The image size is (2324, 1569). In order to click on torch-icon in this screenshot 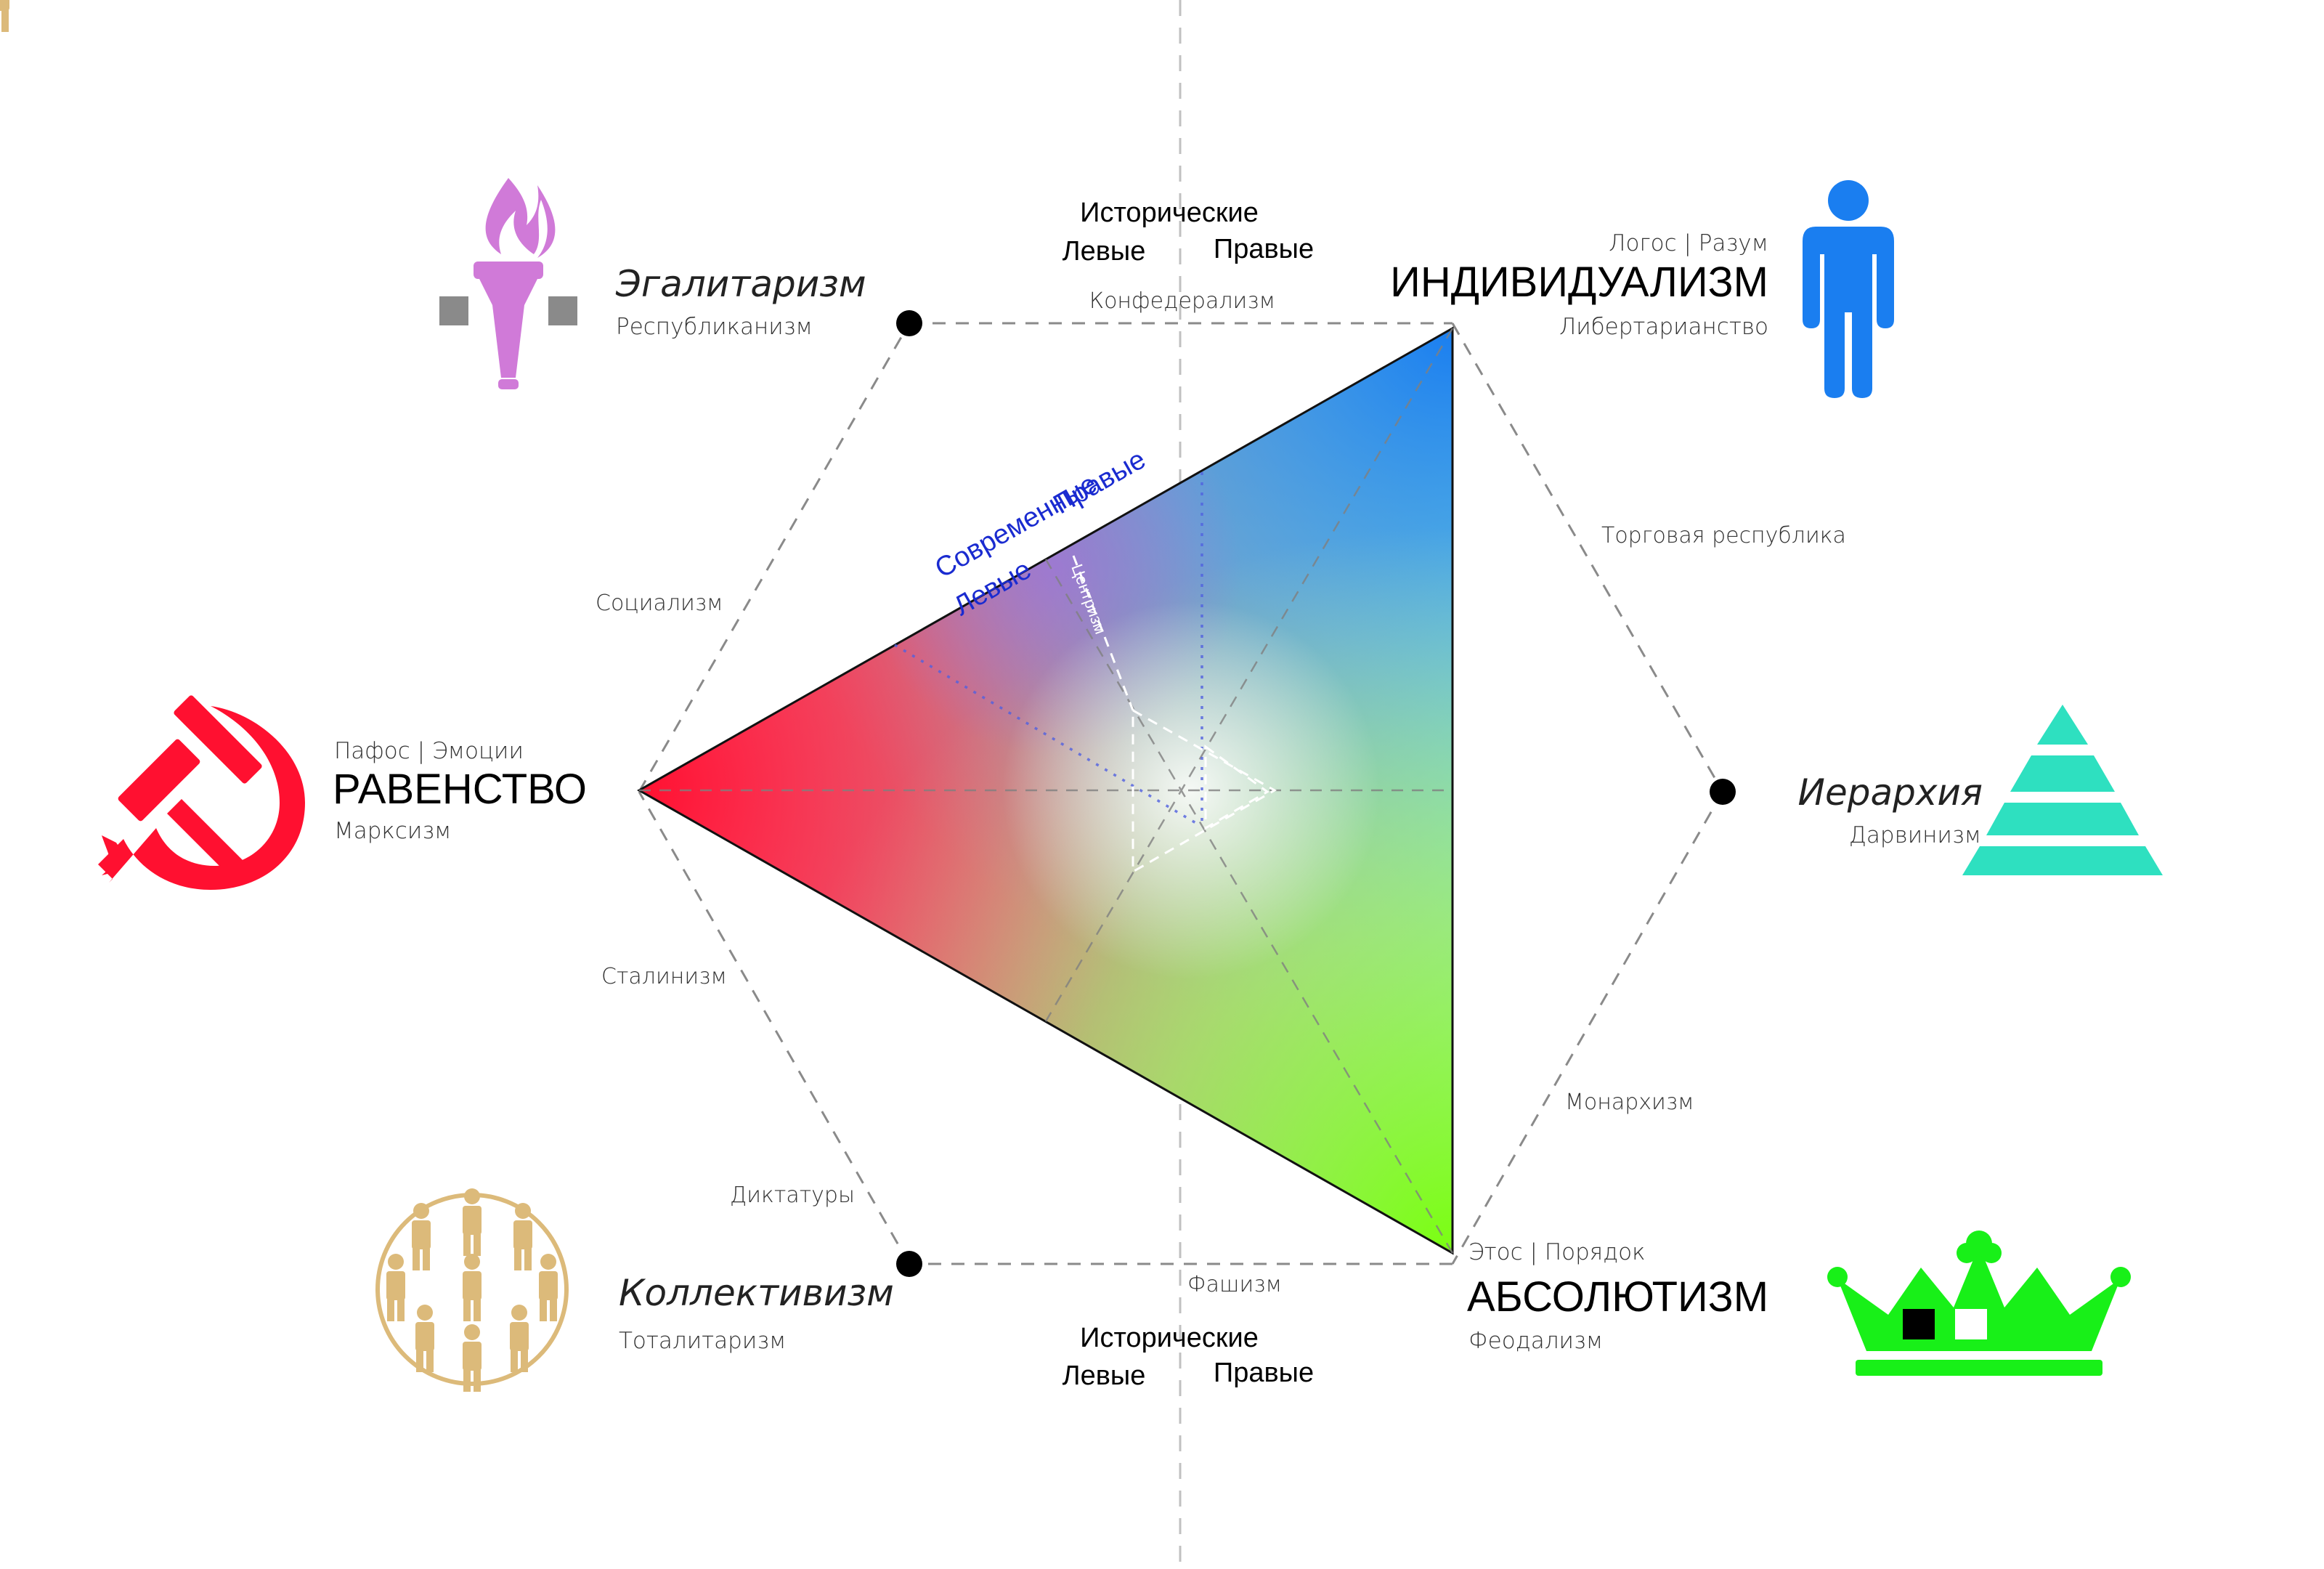, I will do `click(508, 283)`.